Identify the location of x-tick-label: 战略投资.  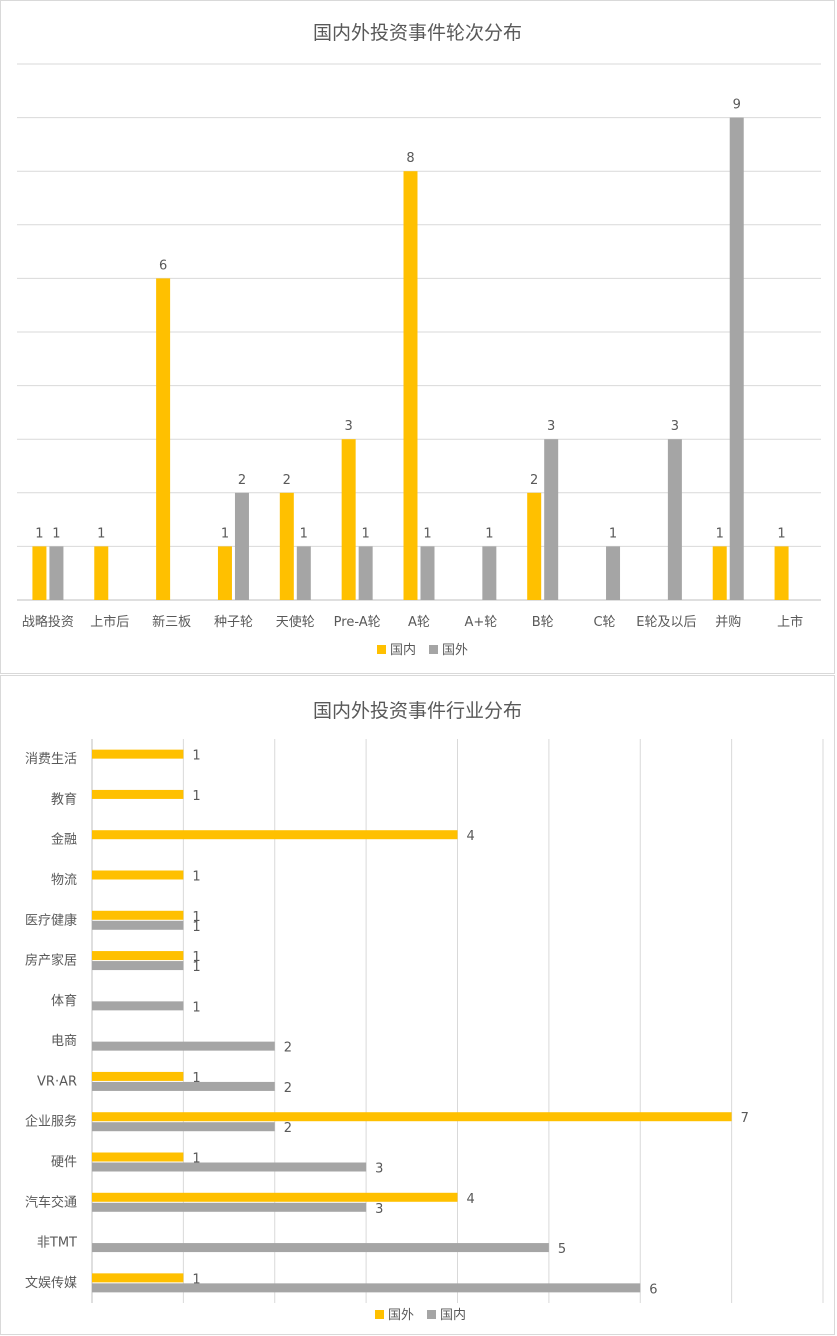
(48, 622).